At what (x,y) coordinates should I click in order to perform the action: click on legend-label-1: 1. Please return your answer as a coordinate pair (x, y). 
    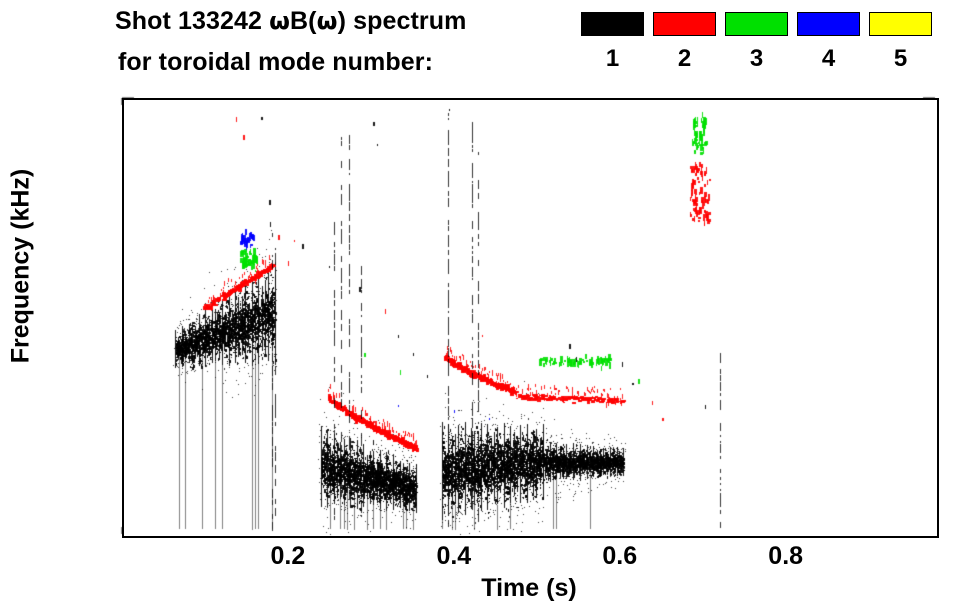
    Looking at the image, I should click on (612, 58).